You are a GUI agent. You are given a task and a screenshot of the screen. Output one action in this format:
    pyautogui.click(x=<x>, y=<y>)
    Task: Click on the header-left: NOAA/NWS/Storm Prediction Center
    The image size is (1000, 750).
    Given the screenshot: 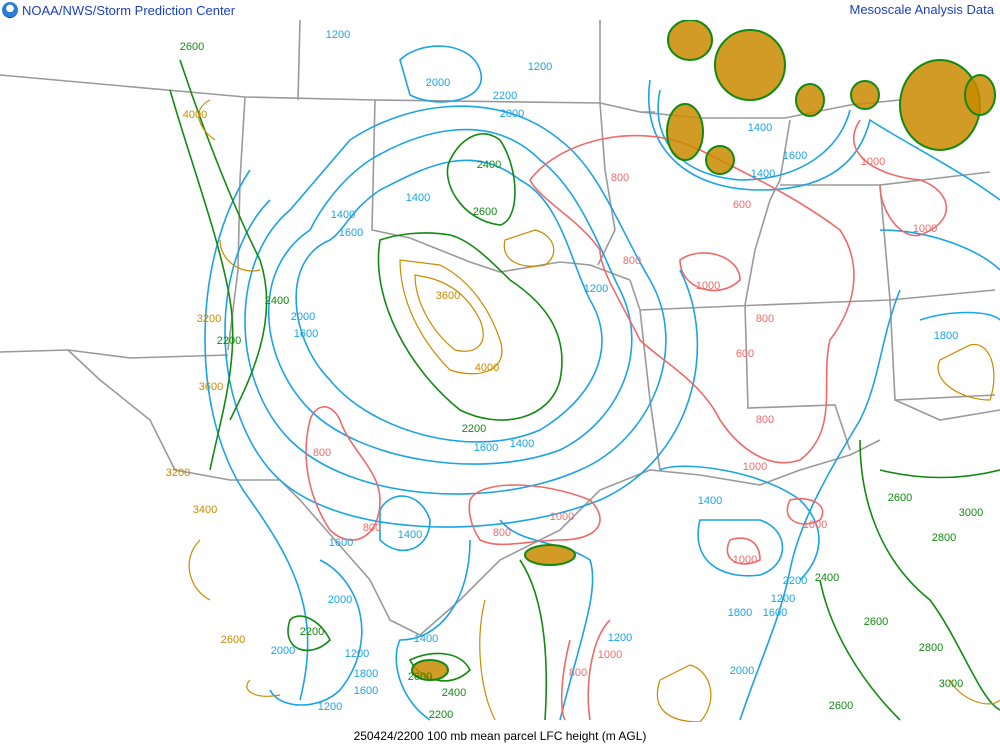 What is the action you would take?
    pyautogui.click(x=118, y=10)
    